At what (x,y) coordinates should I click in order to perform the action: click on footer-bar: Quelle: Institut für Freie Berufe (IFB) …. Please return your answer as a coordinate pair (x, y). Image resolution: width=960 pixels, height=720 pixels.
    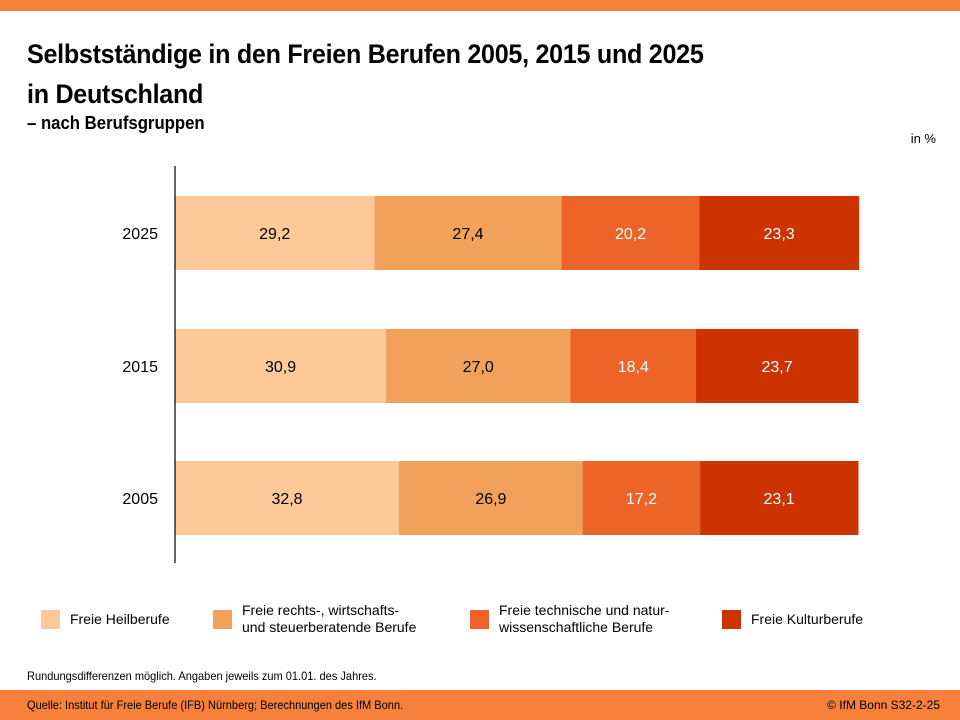
    Looking at the image, I should click on (480, 705).